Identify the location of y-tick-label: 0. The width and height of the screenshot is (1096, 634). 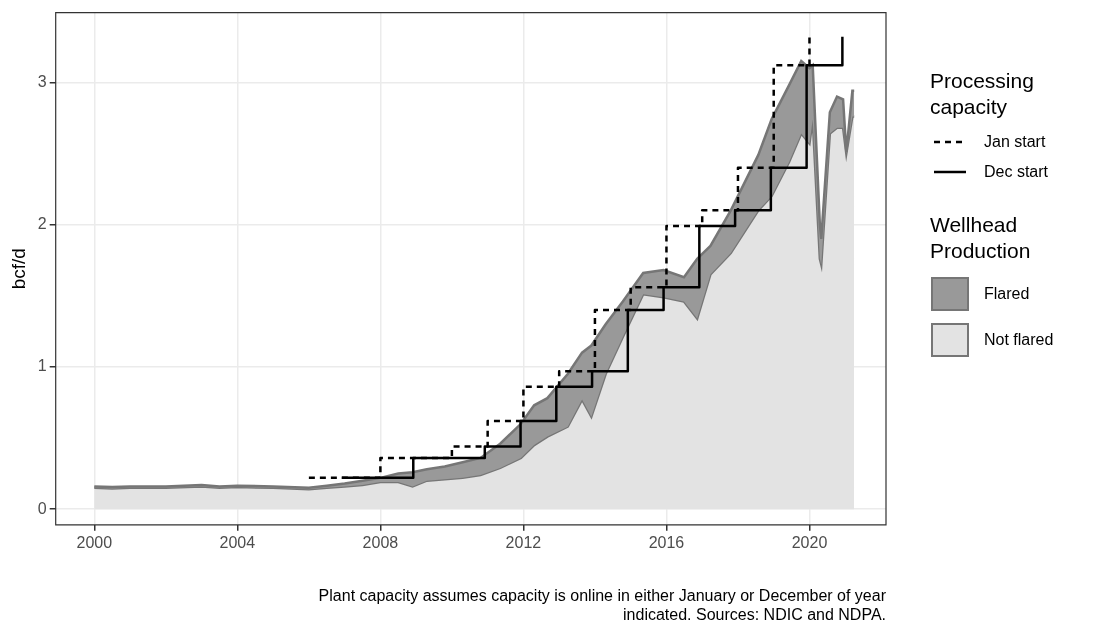
(42, 508).